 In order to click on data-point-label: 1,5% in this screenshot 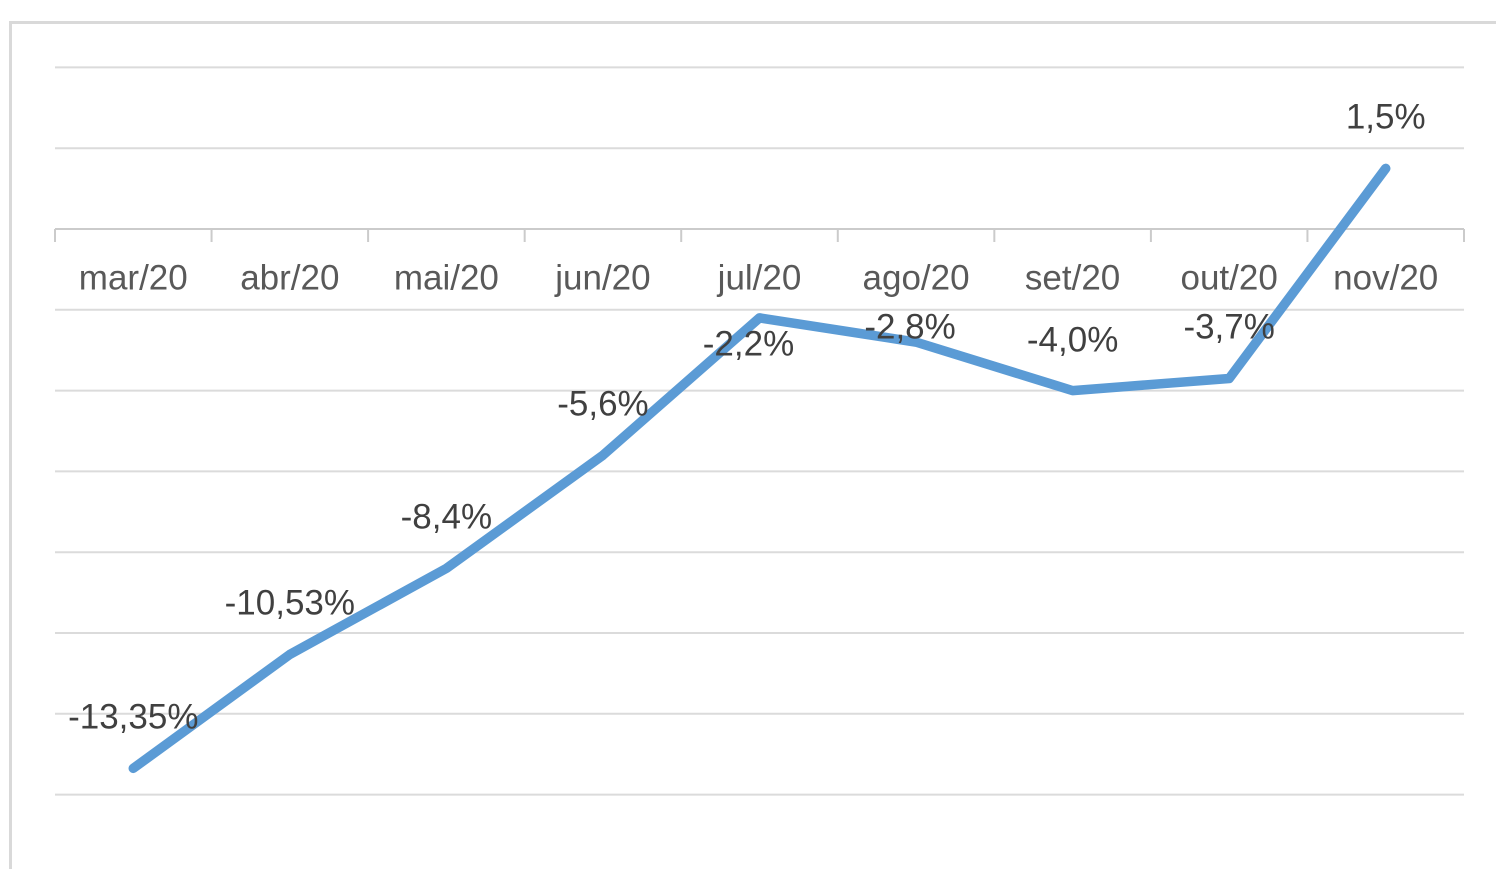, I will do `click(1385, 117)`.